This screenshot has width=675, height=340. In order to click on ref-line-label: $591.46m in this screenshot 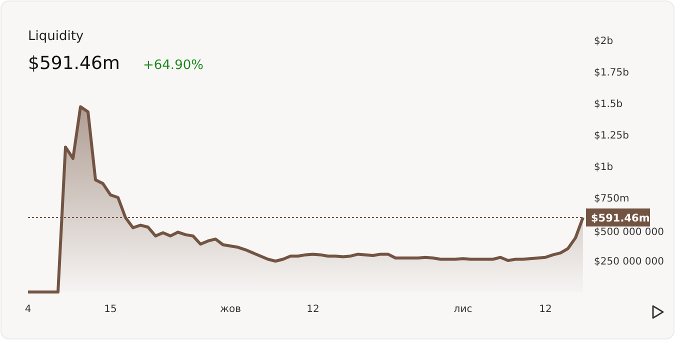, I will do `click(620, 218)`.